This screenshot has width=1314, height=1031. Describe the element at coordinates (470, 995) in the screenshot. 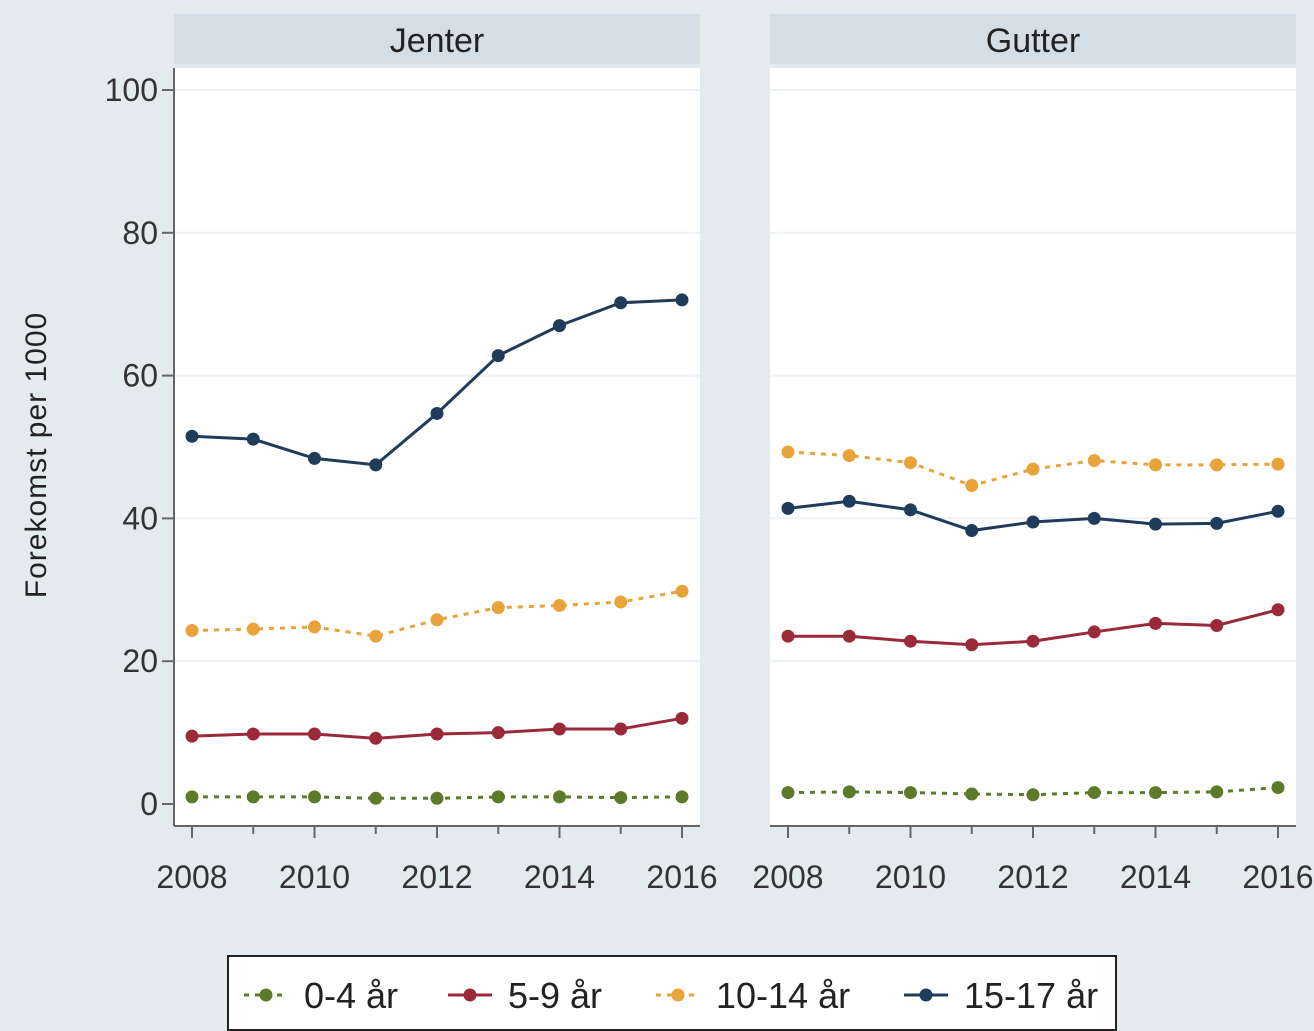

I see `legend-swatch-marker-5-9-r` at that location.